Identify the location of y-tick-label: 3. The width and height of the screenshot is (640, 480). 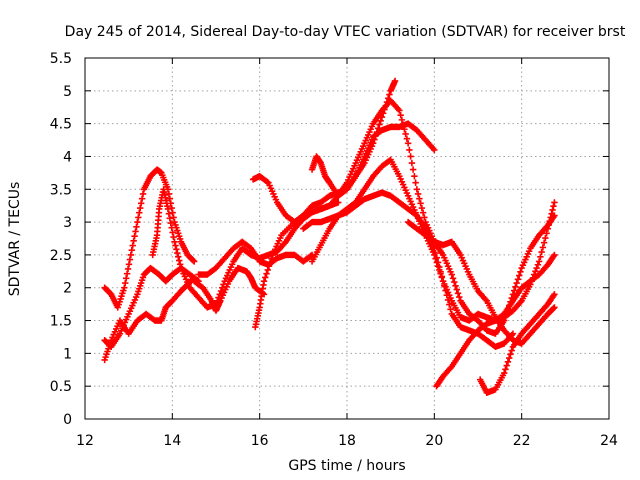
(67, 223).